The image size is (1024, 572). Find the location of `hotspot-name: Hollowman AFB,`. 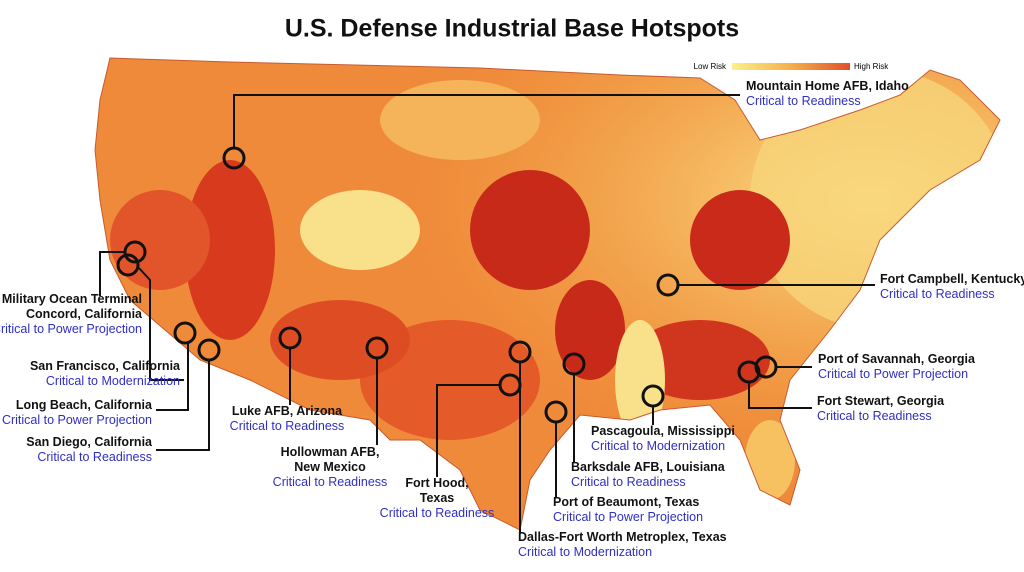

hotspot-name: Hollowman AFB, is located at coordinates (330, 452).